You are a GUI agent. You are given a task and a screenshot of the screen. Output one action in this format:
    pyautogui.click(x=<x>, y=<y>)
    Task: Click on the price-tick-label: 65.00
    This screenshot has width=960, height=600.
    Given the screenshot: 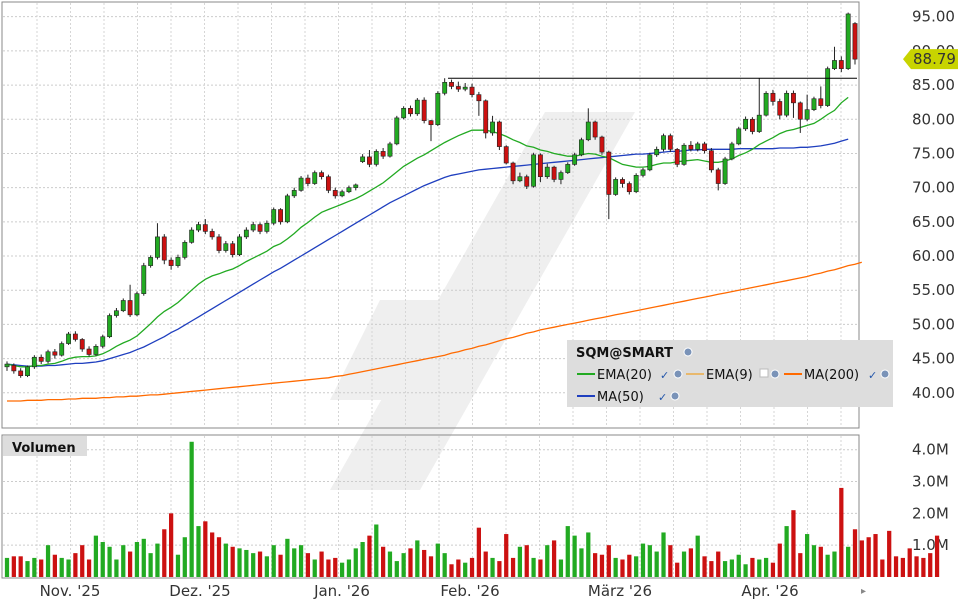 What is the action you would take?
    pyautogui.click(x=933, y=222)
    